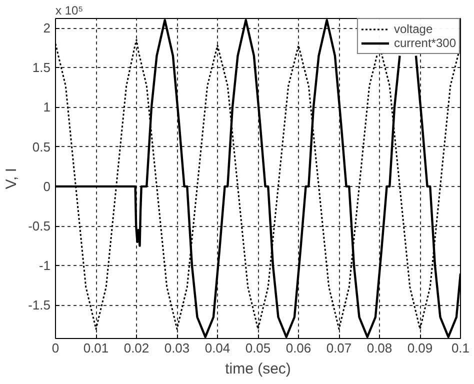  Describe the element at coordinates (420, 348) in the screenshot. I see `x-tick-label: 0.09` at that location.